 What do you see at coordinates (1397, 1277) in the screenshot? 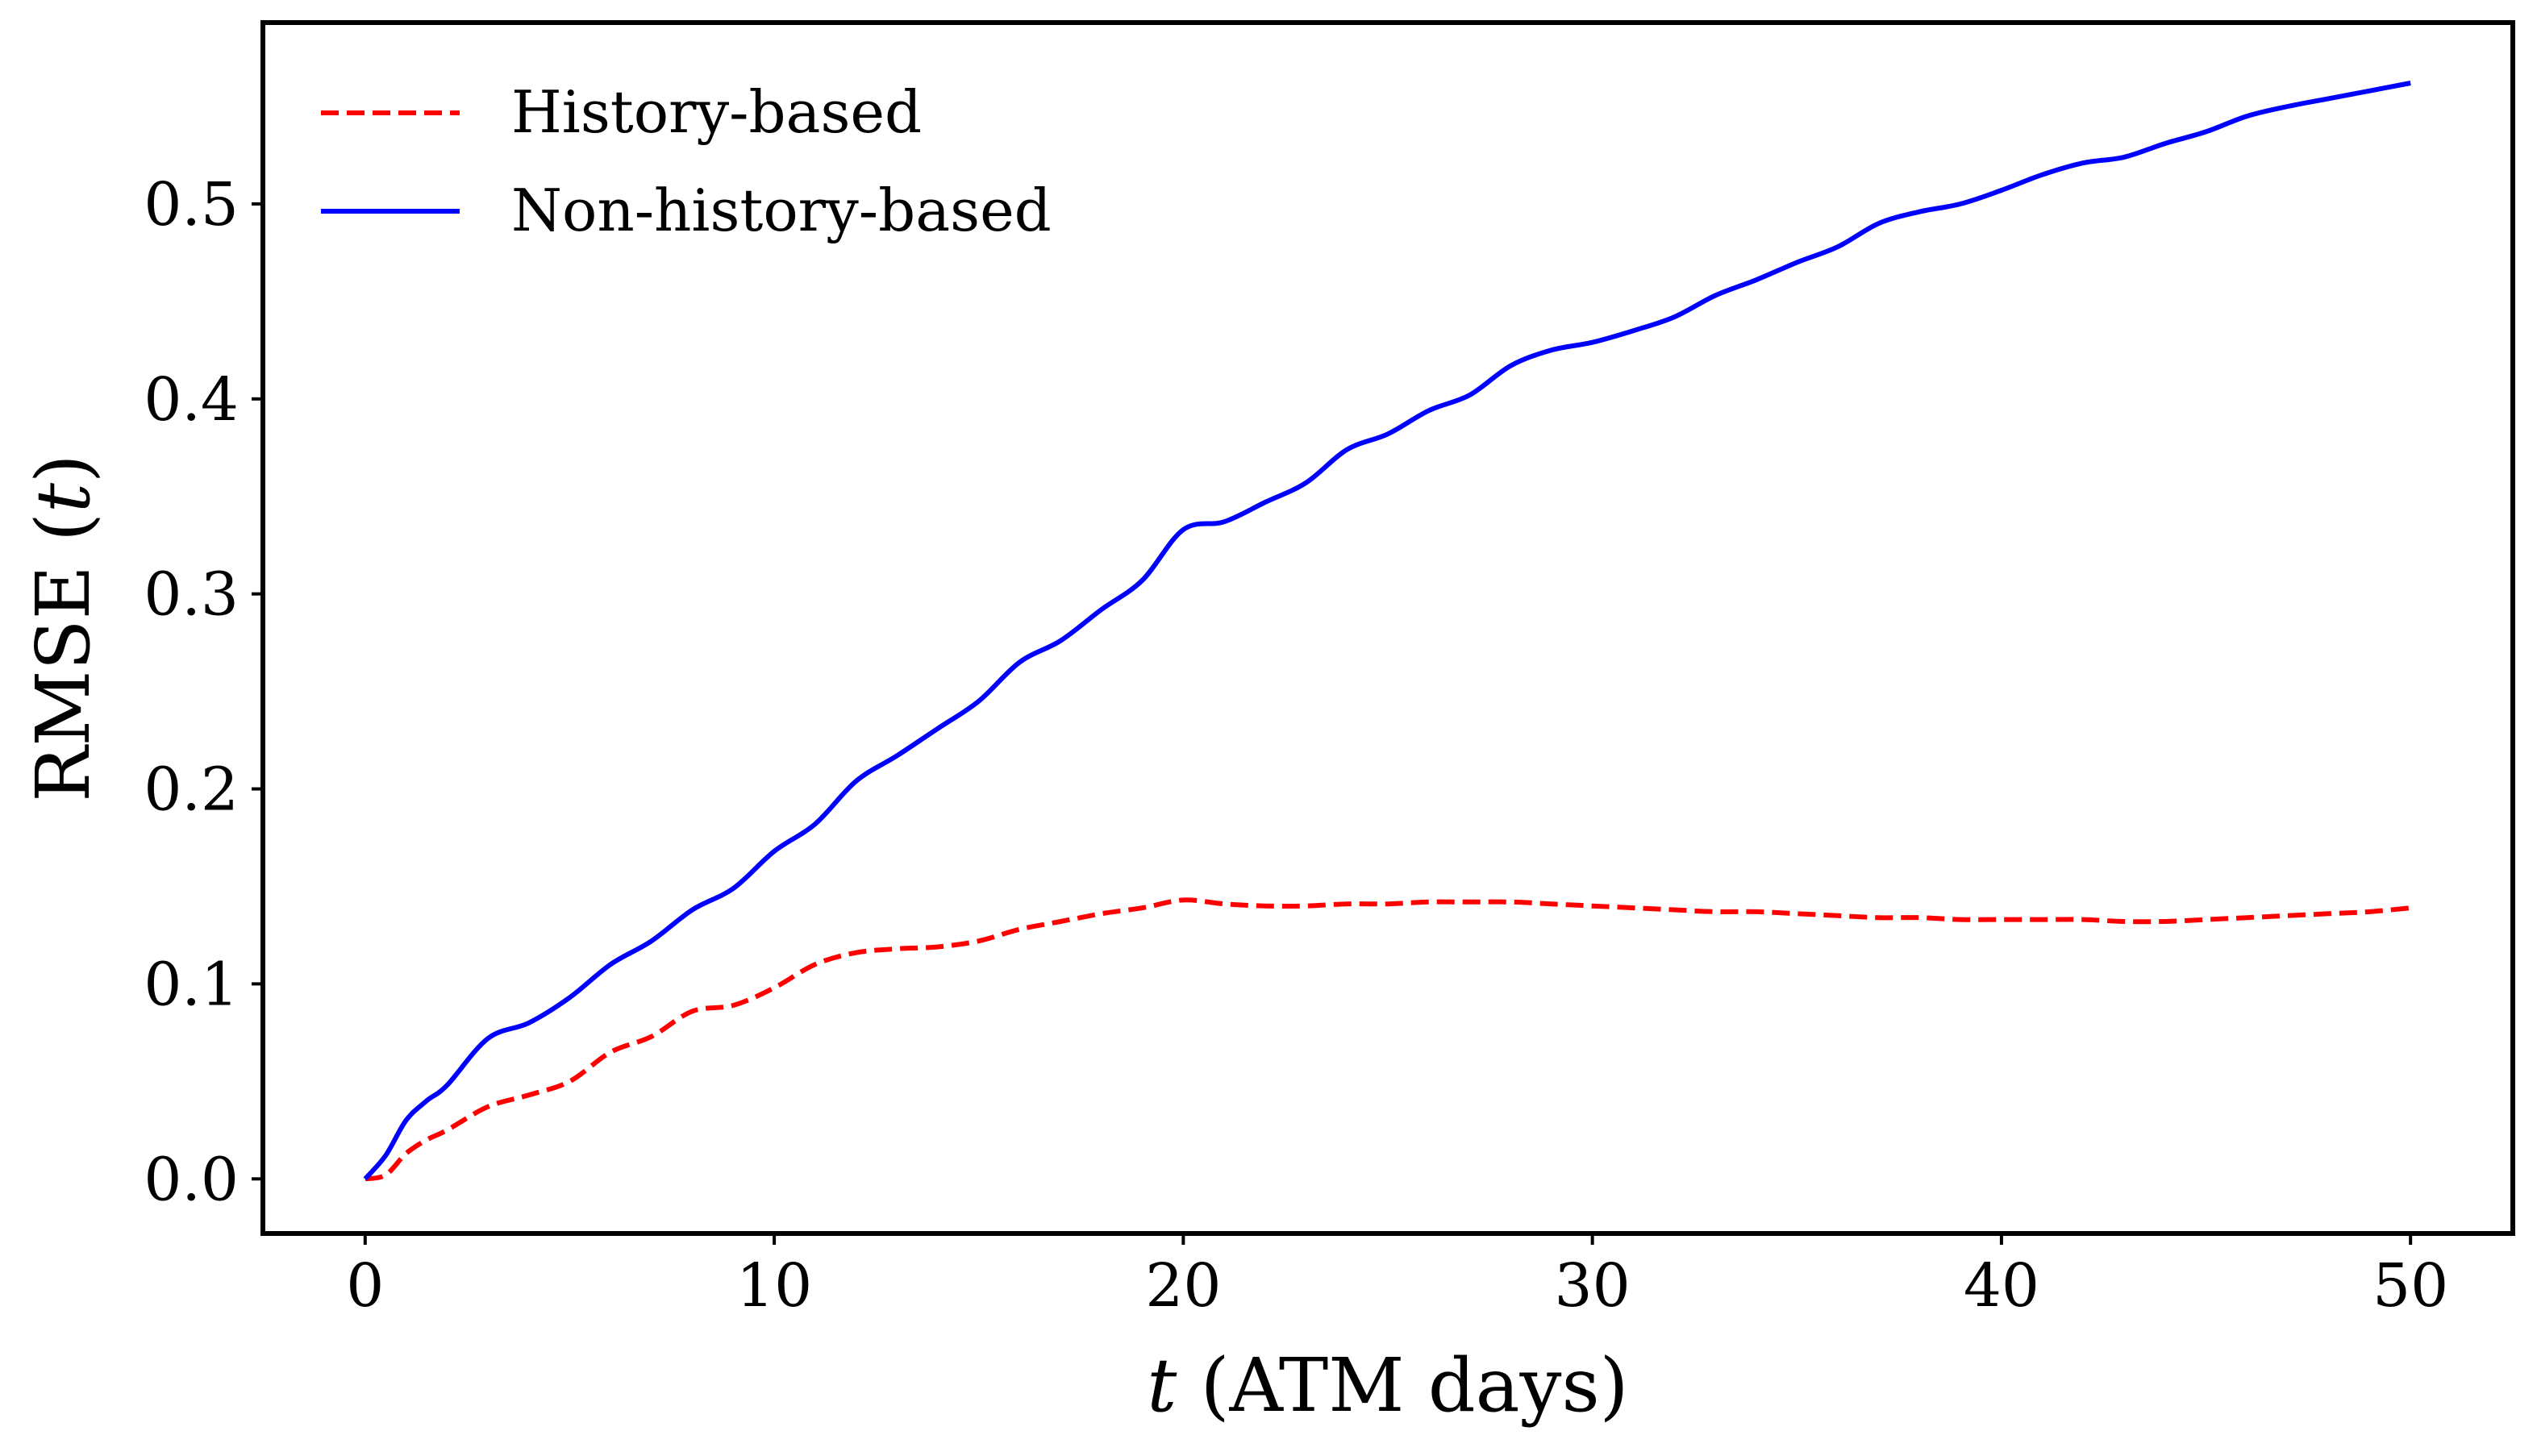
I see `x-axis-ticks: 0 10 20 30 40 50` at bounding box center [1397, 1277].